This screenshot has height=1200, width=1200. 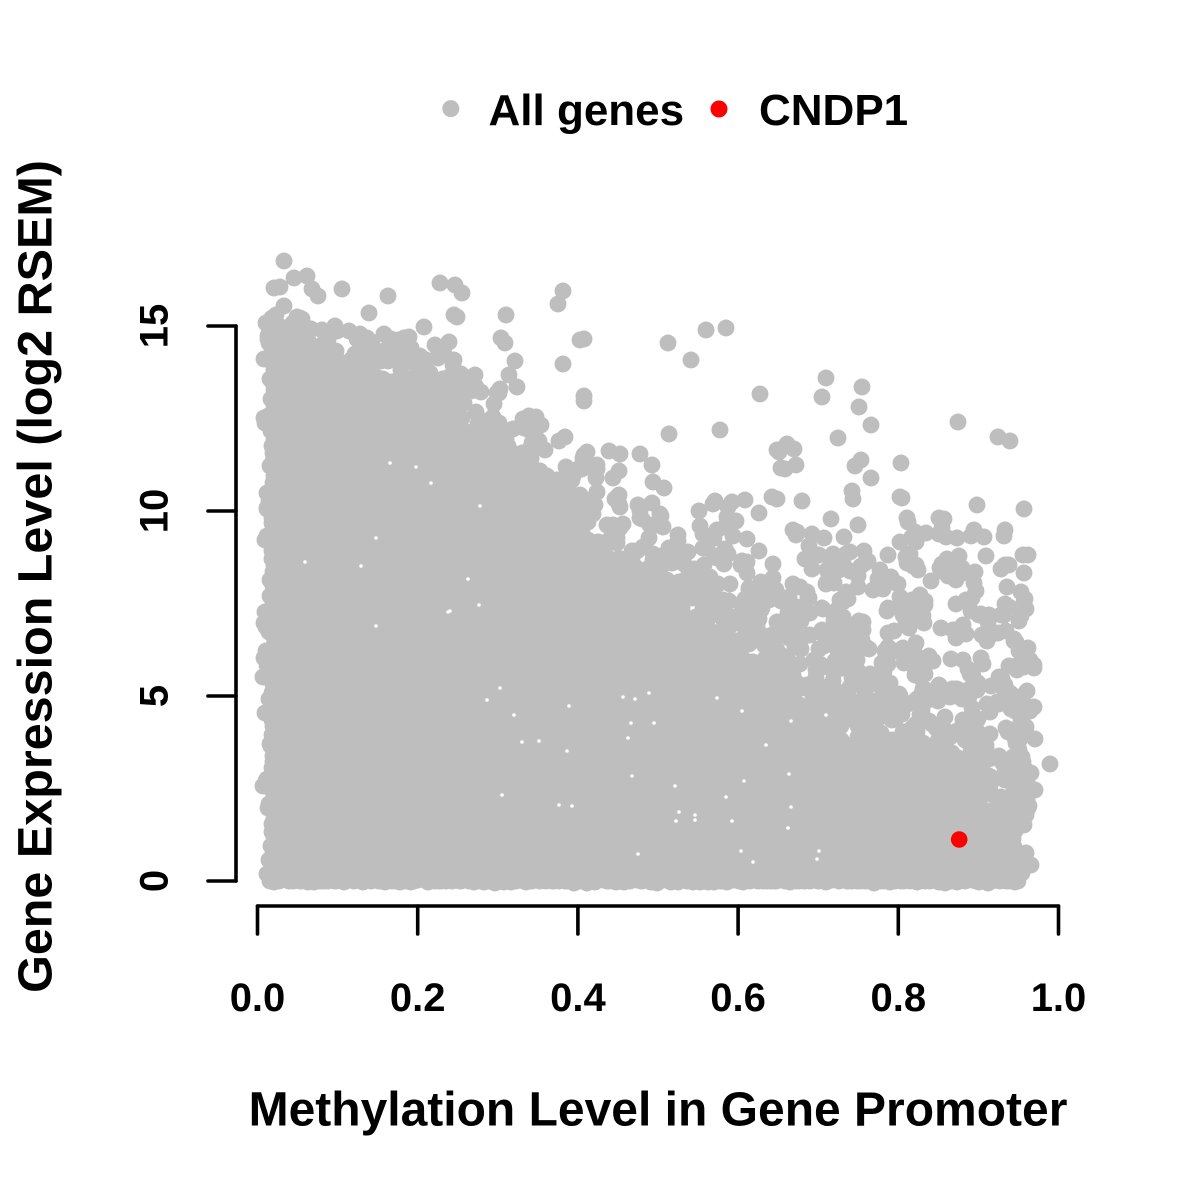 What do you see at coordinates (578, 998) in the screenshot?
I see `svg-text: 0.4` at bounding box center [578, 998].